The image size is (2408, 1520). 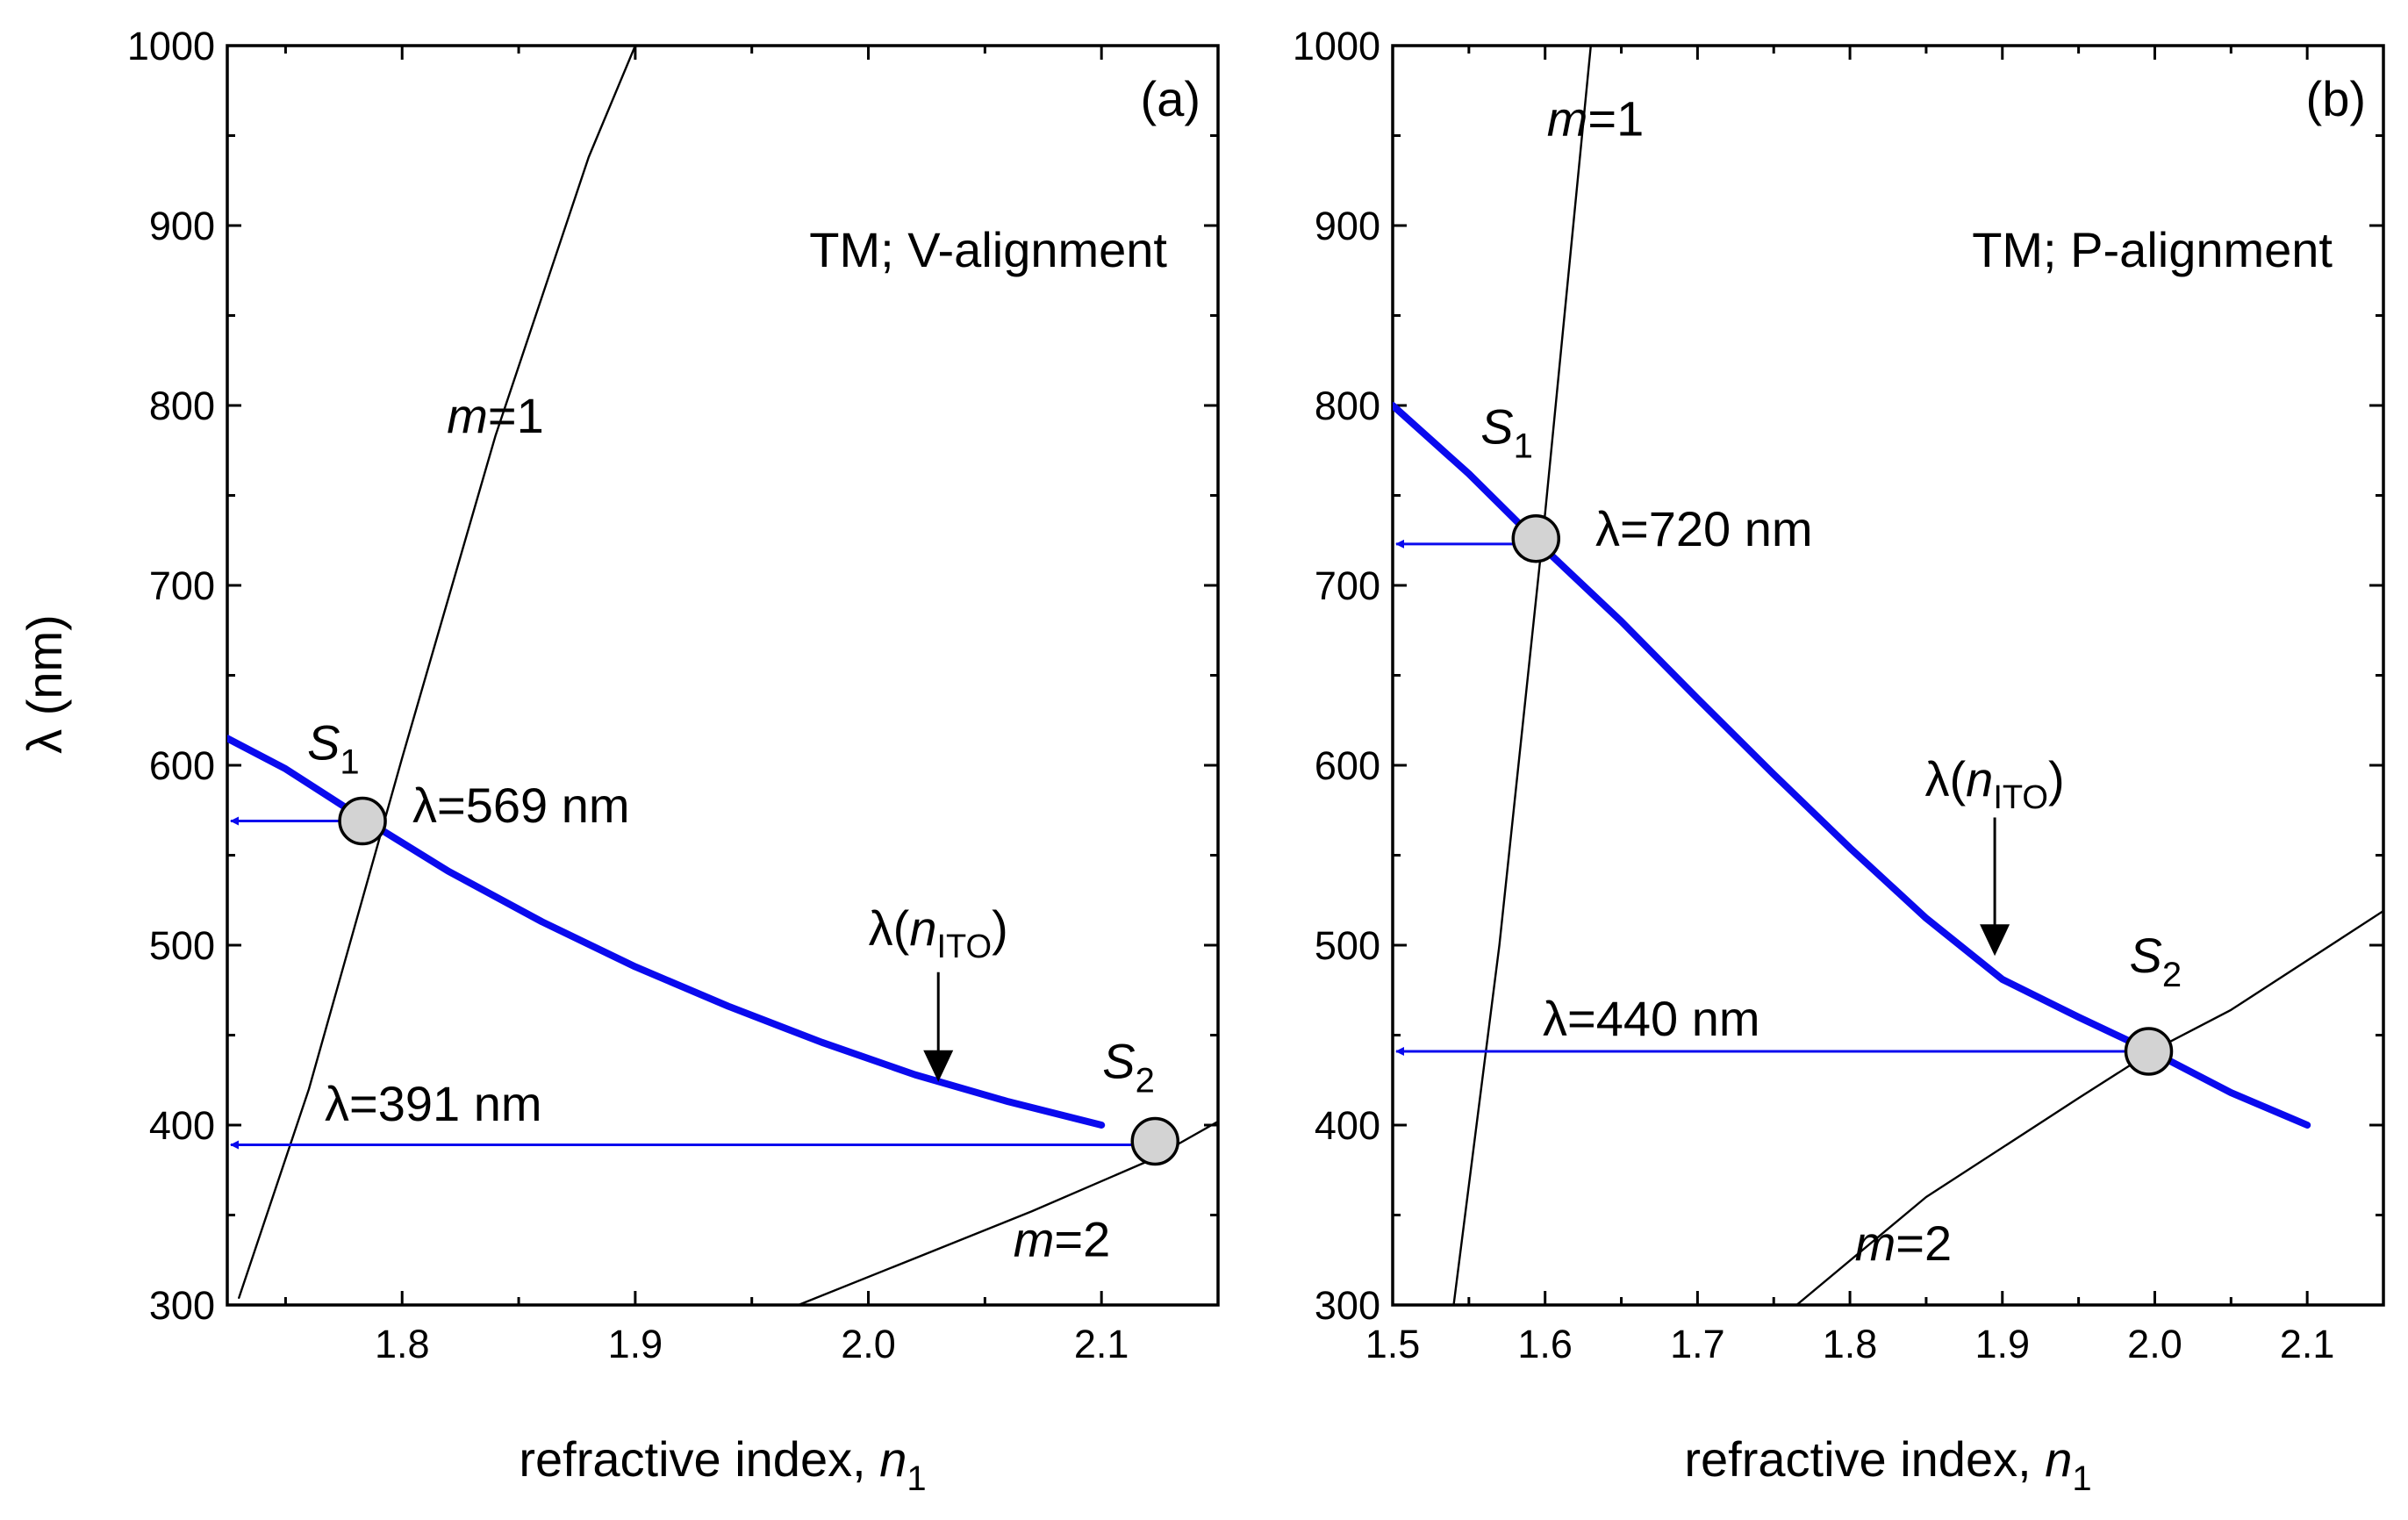 I want to click on panel-a-curve-label-var: n, so click(x=922, y=928).